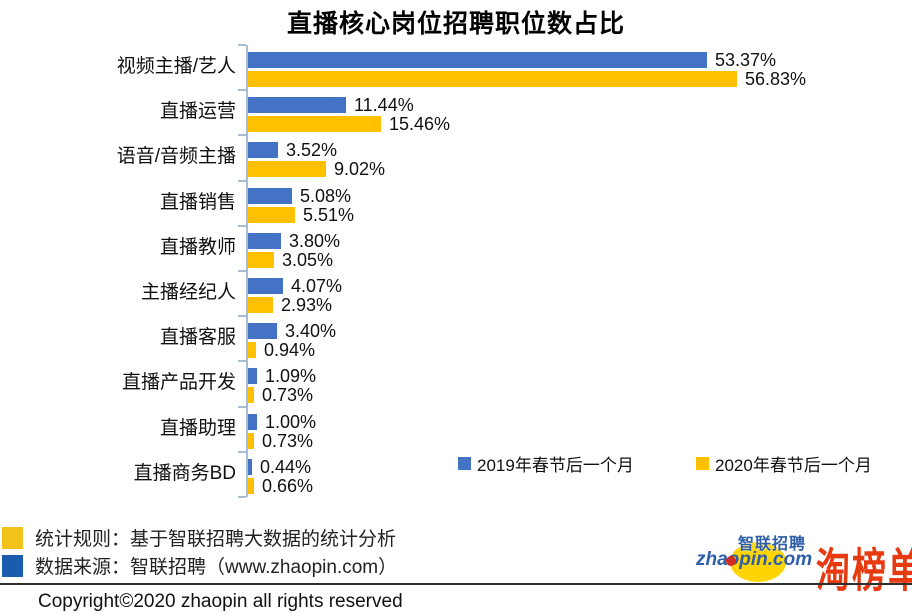 This screenshot has height=616, width=912. I want to click on zhaopin-logo-sun-icon, so click(758, 562).